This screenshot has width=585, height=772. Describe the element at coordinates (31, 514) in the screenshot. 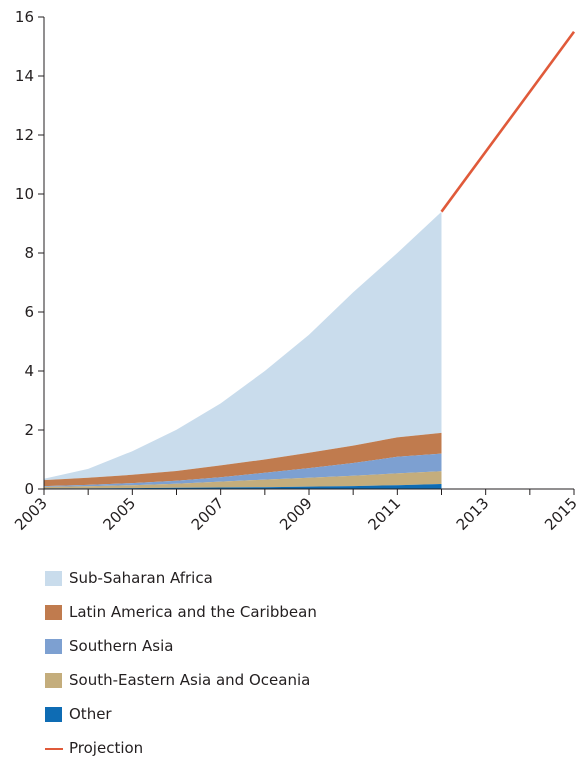

I see `x-tick-label: 2003` at that location.